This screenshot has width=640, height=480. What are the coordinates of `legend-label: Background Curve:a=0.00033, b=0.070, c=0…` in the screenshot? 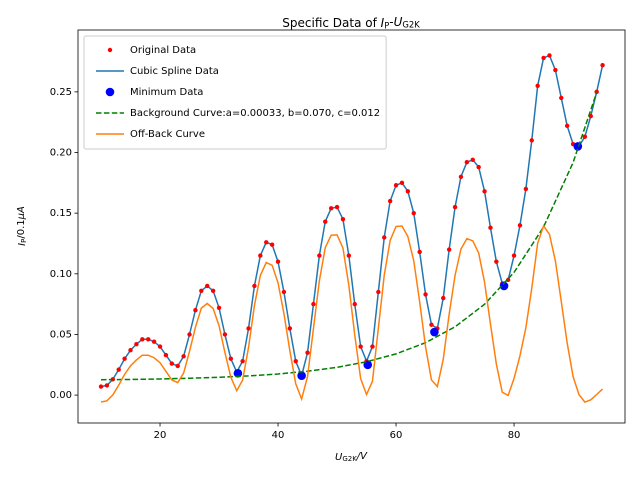 It's located at (255, 113).